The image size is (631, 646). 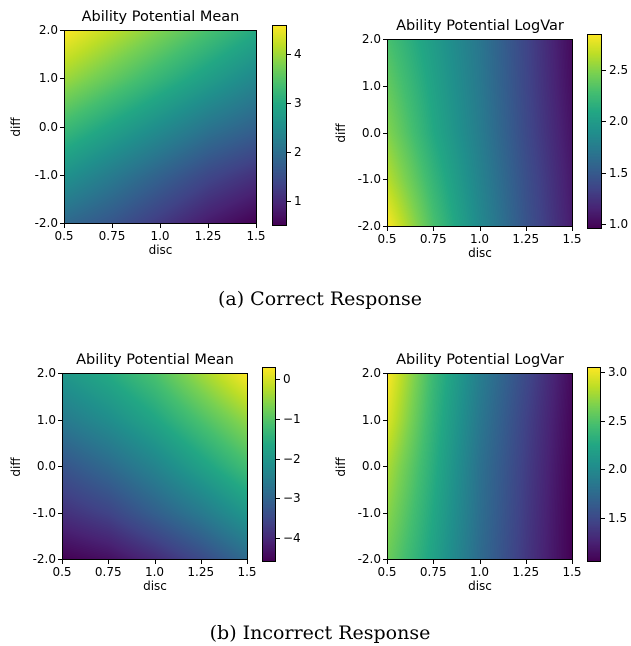 I want to click on colorbar, so click(x=594, y=131).